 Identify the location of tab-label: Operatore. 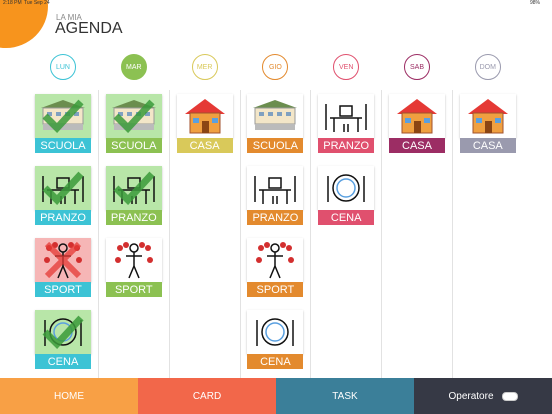
(471, 396).